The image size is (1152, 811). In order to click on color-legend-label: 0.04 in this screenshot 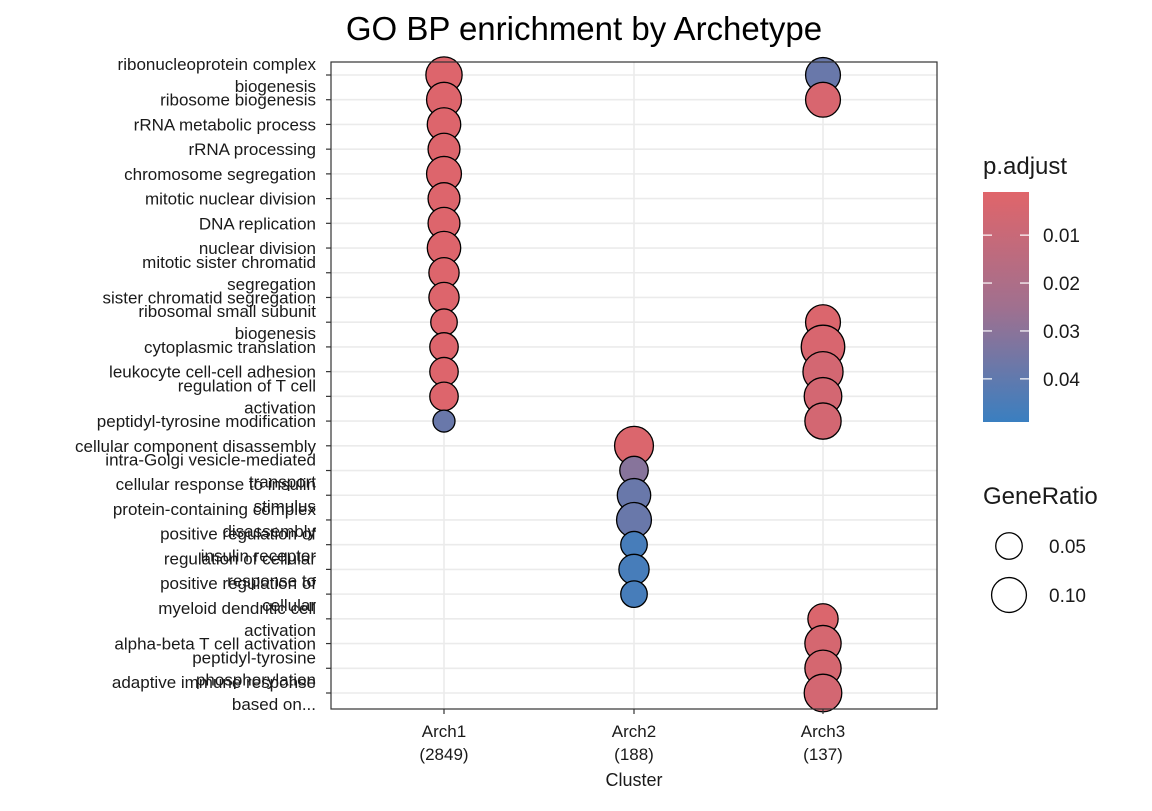, I will do `click(1061, 380)`.